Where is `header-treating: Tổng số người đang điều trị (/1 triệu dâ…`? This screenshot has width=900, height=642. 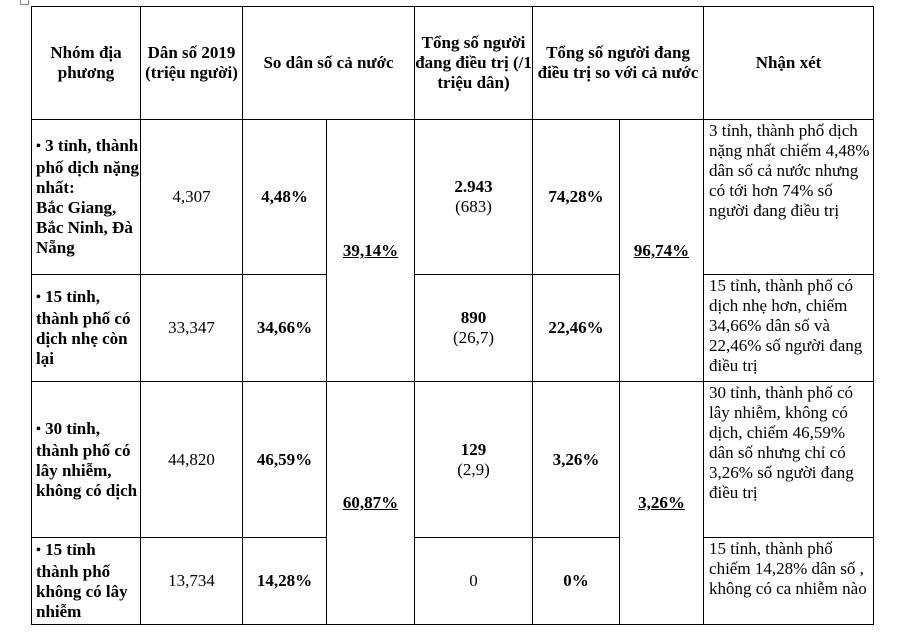
header-treating: Tổng số người đang điều trị (/1 triệu dâ… is located at coordinates (474, 63).